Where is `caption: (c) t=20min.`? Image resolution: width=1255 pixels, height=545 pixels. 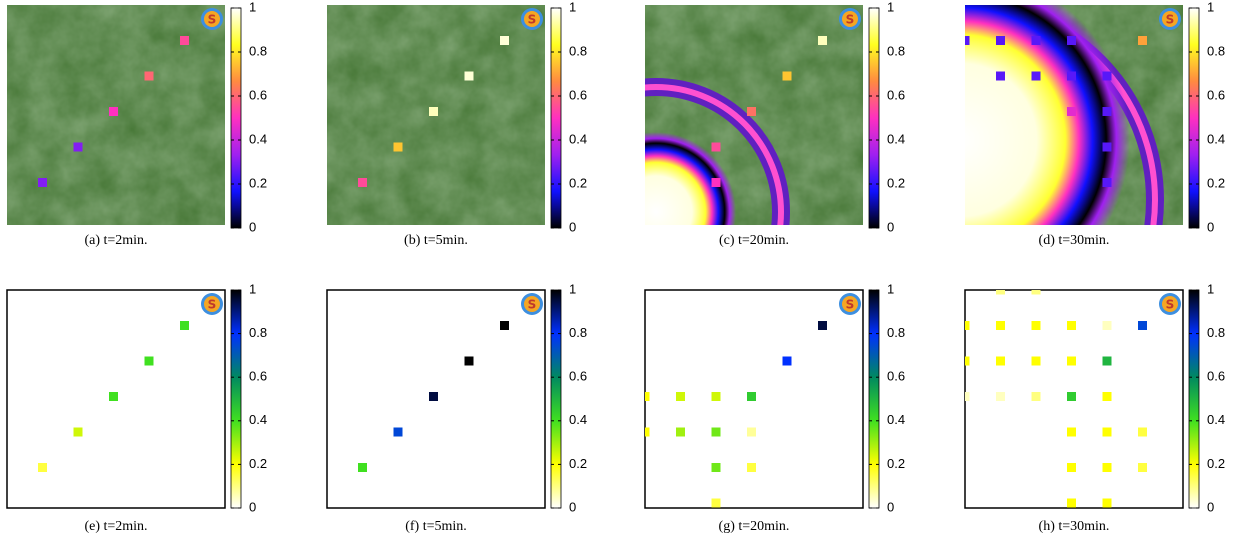
caption: (c) t=20min. is located at coordinates (754, 240).